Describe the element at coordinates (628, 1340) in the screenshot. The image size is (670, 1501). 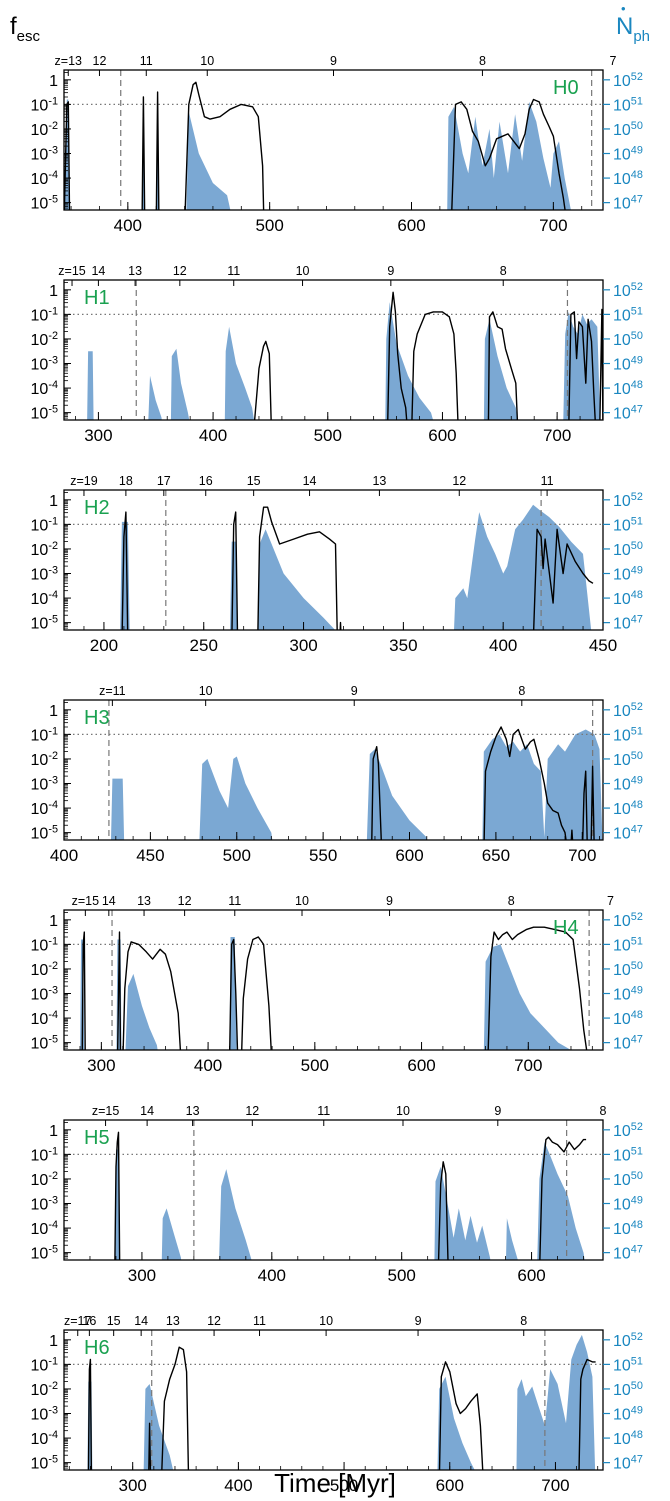
I see `right-tick-label: 1052` at that location.